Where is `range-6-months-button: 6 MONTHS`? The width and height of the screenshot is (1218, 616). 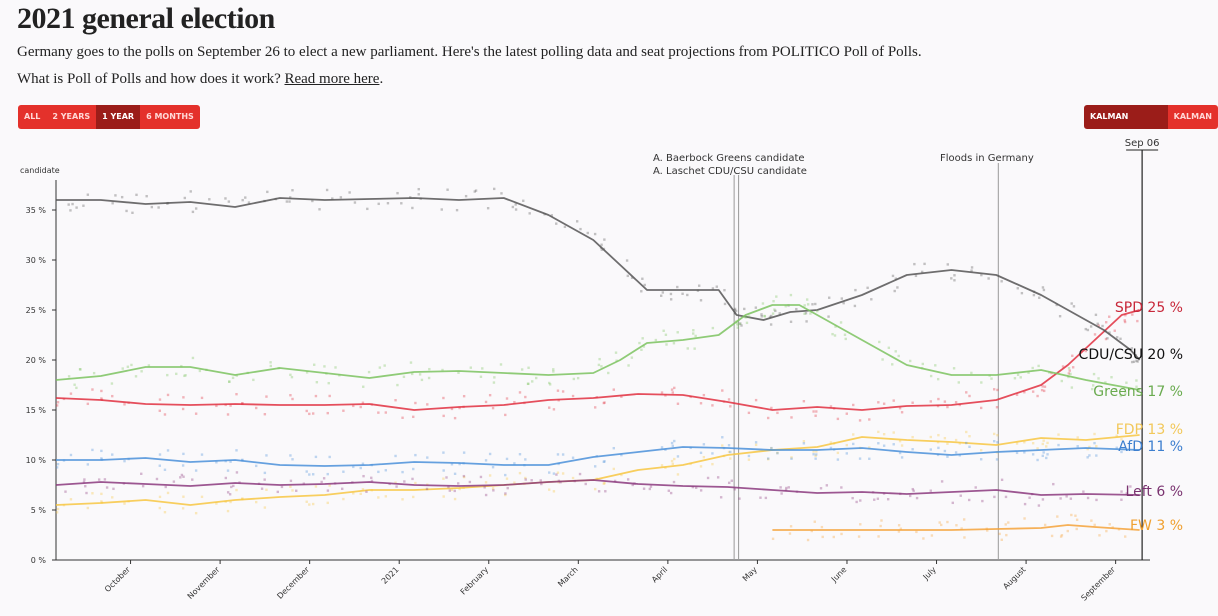 range-6-months-button: 6 MONTHS is located at coordinates (170, 117).